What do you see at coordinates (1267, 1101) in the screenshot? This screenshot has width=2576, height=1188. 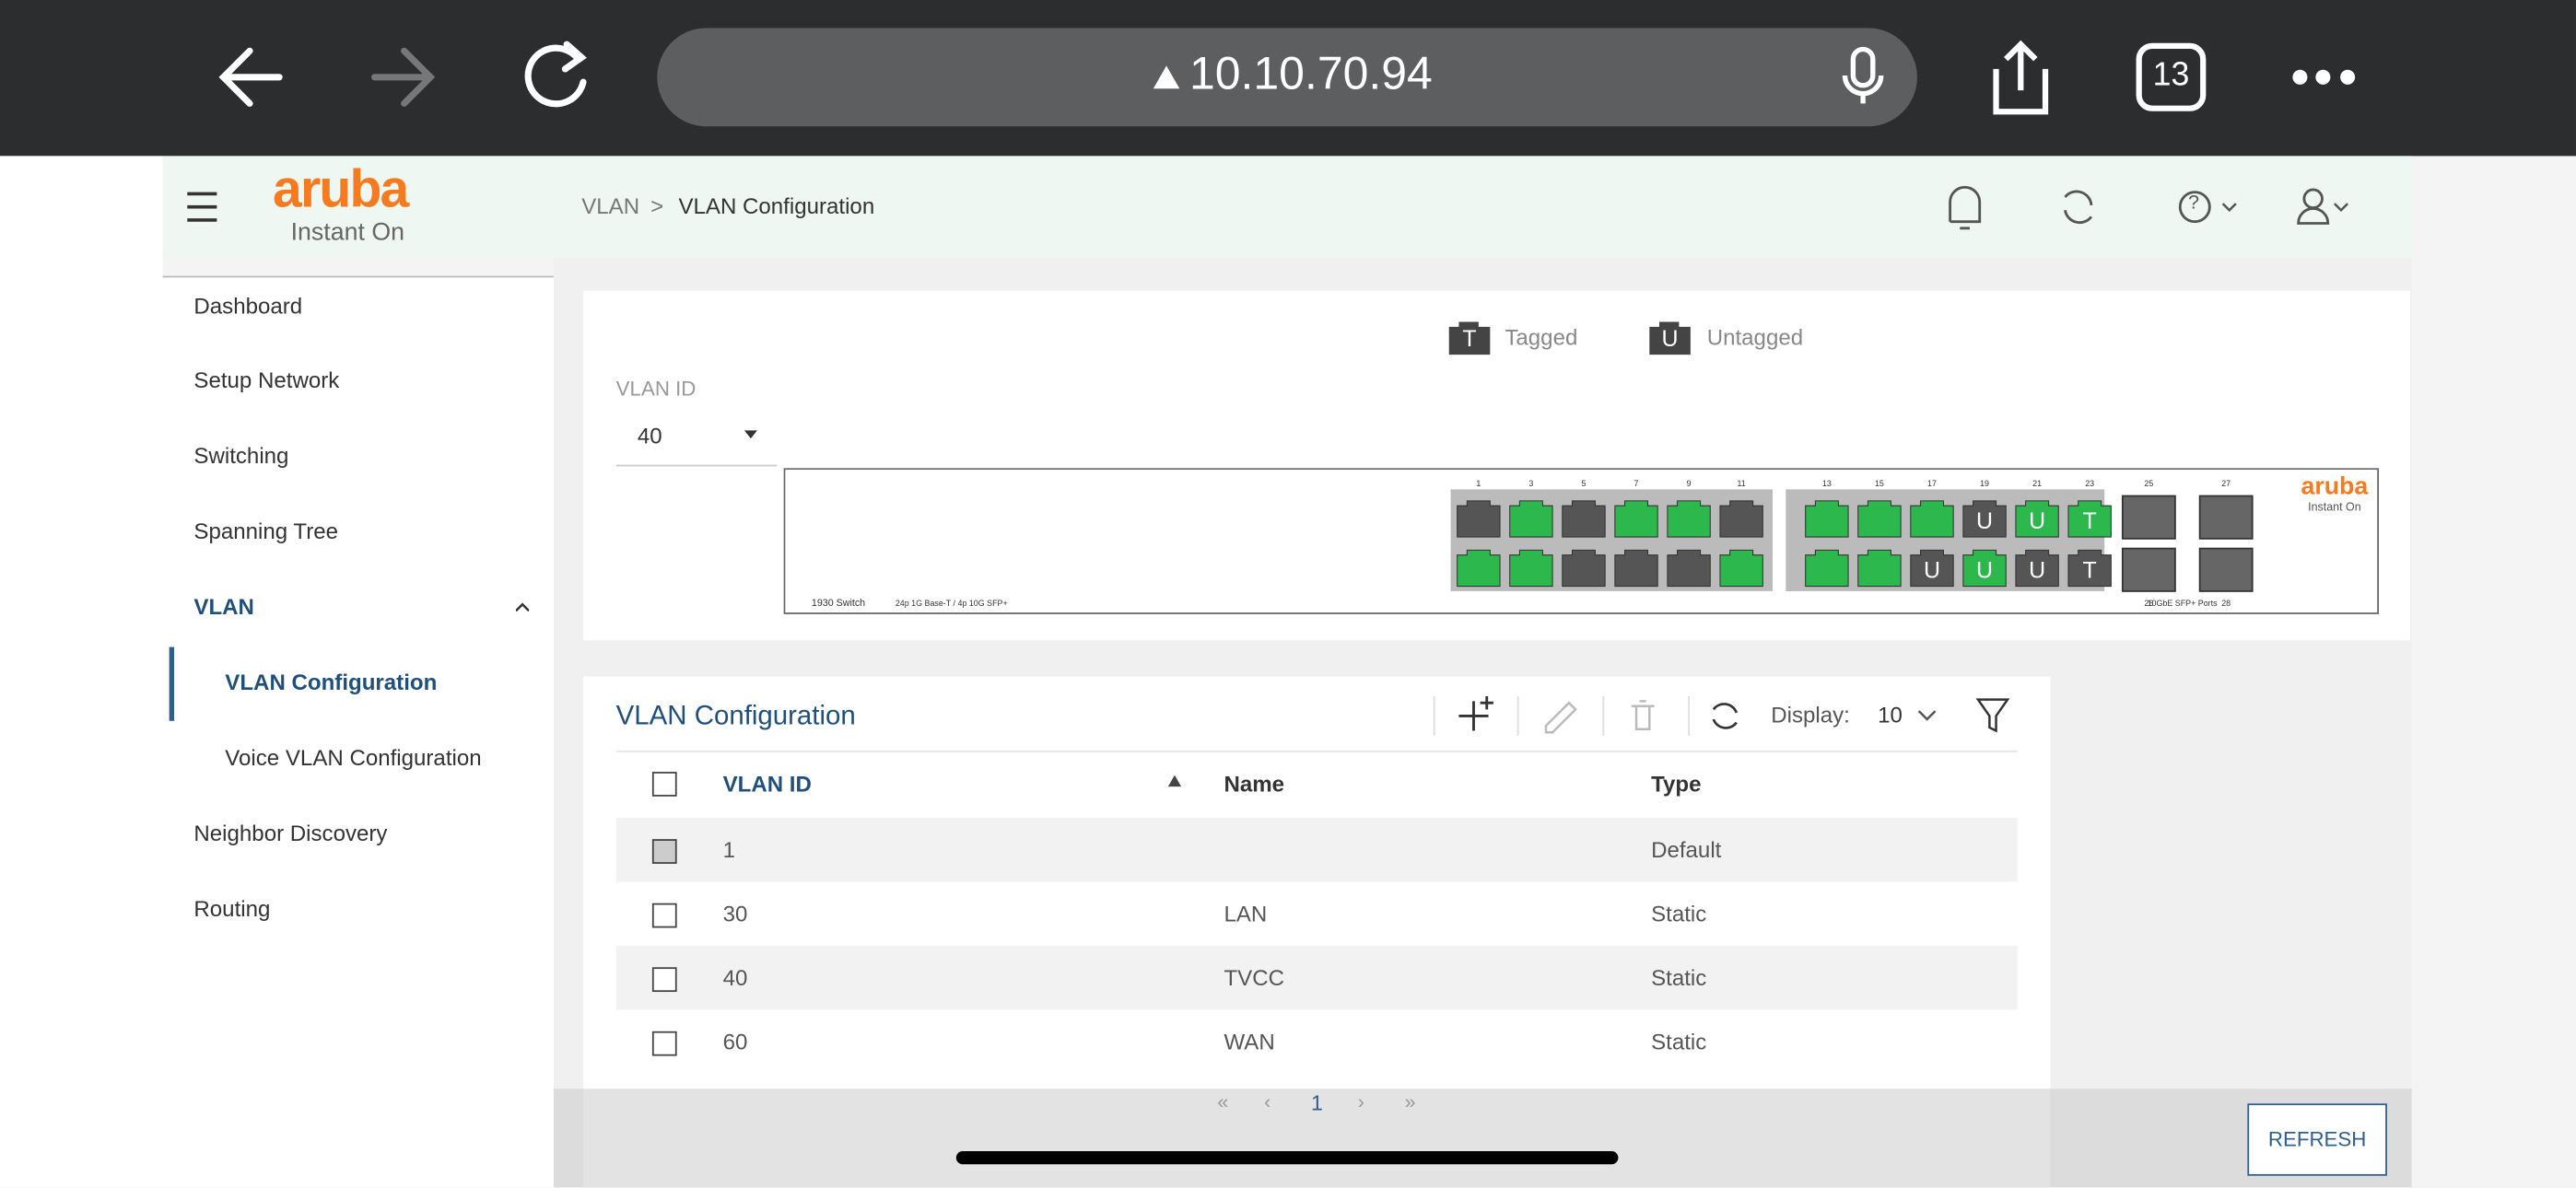 I see `page-link: ‹` at bounding box center [1267, 1101].